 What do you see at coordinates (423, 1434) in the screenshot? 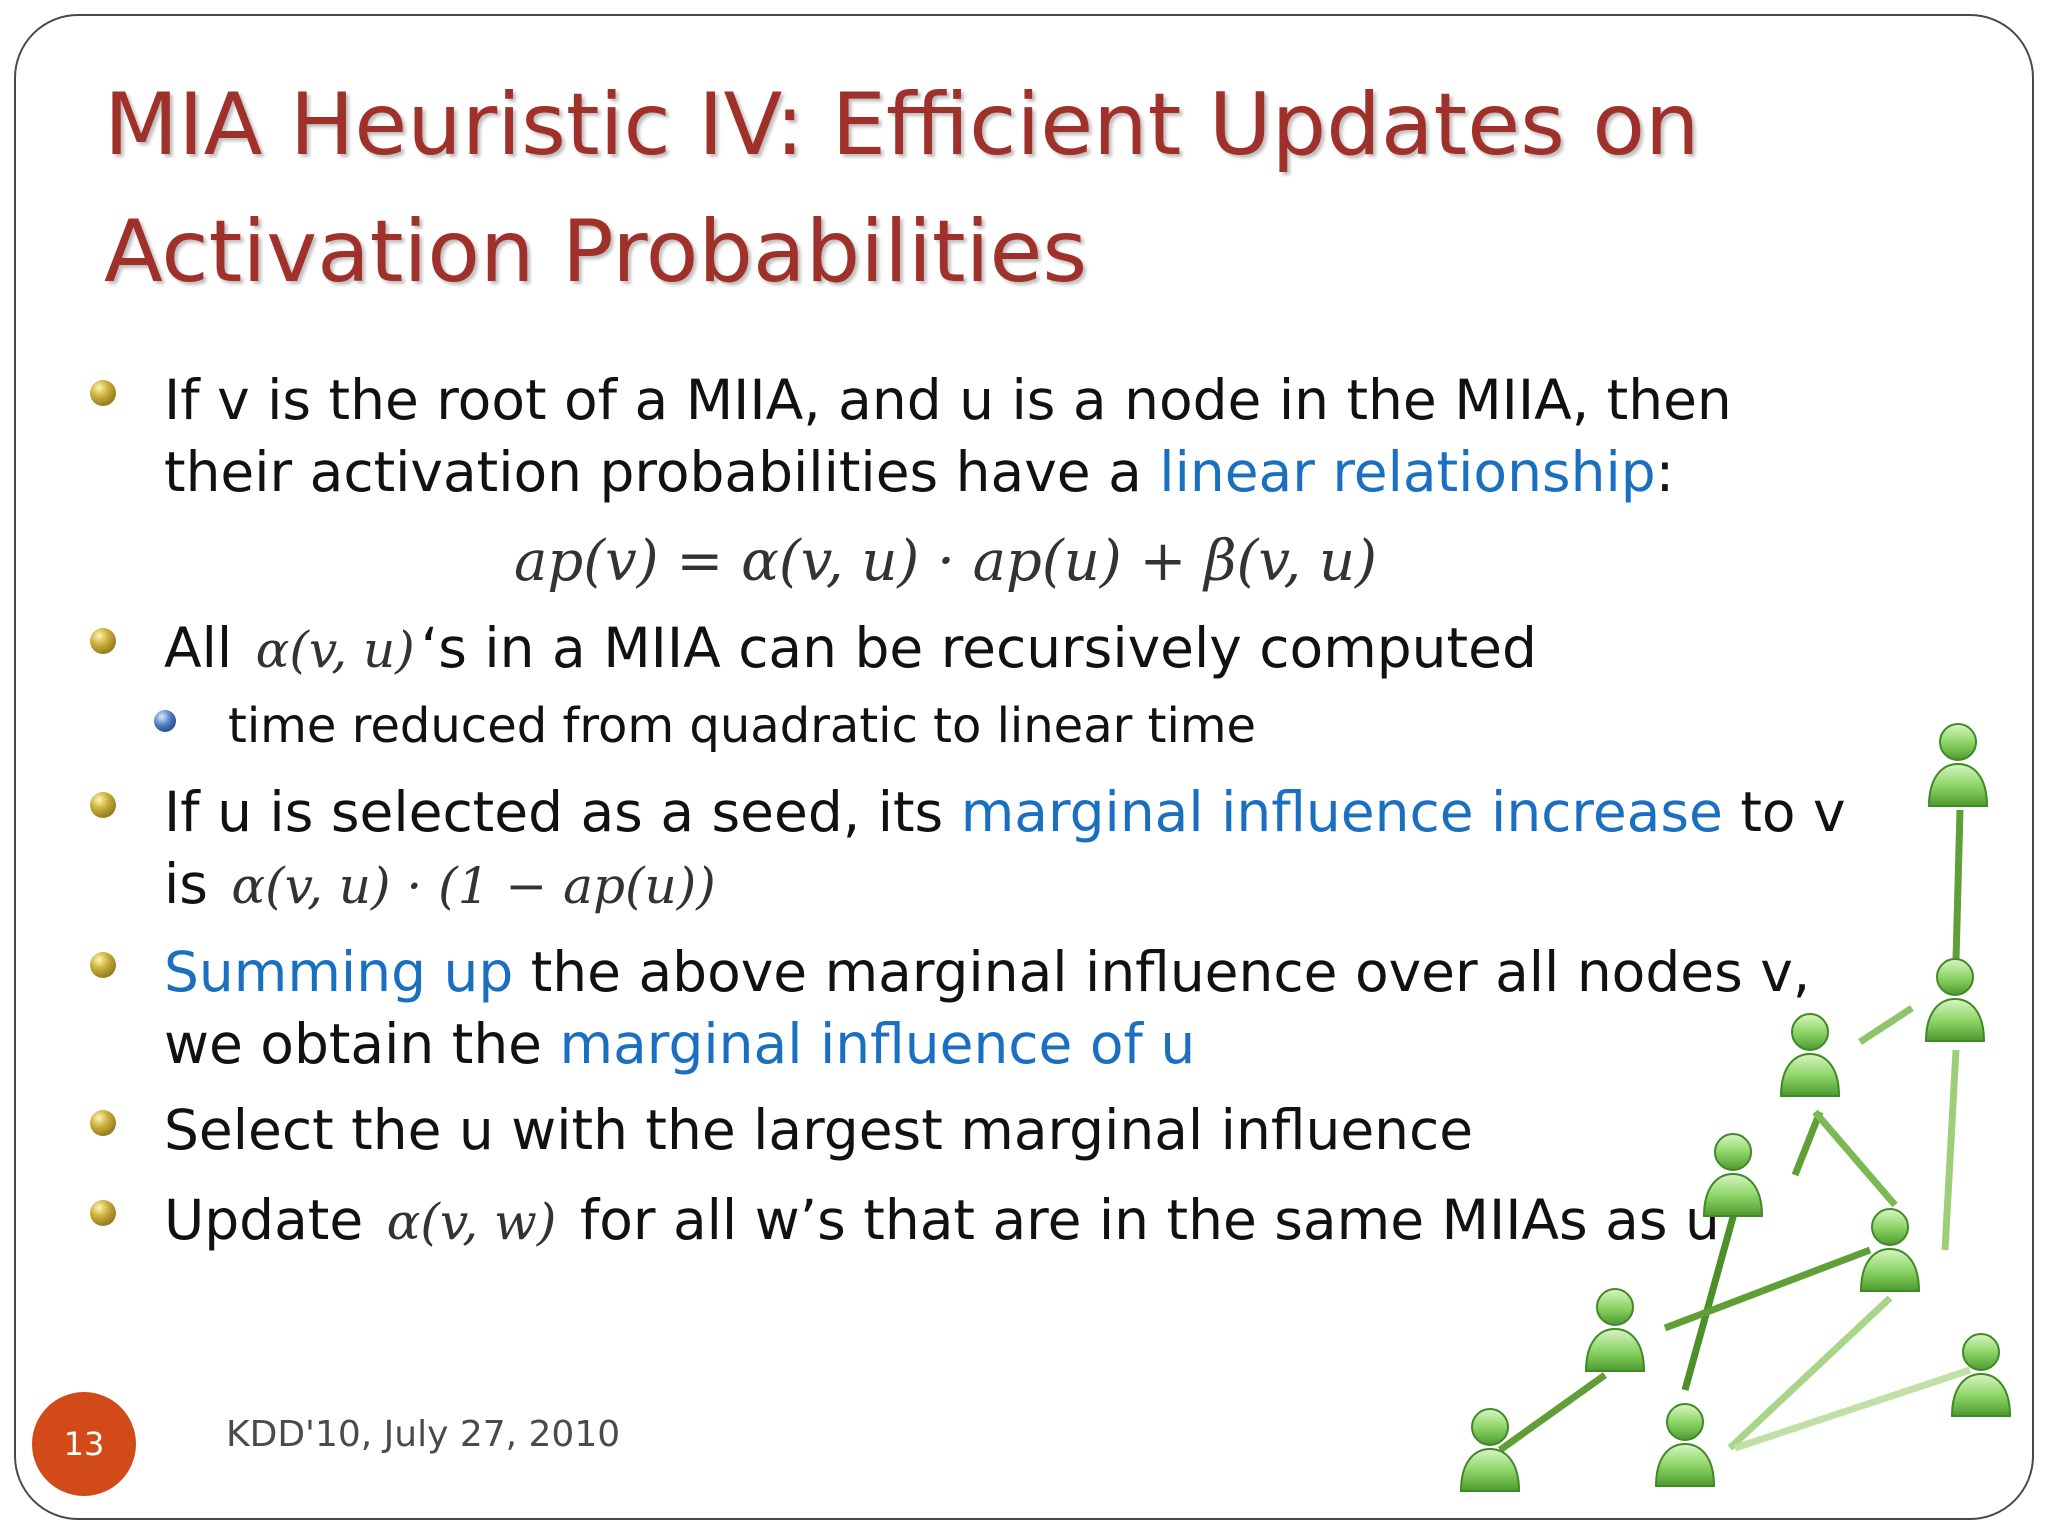
I see `footer-date: KDD'10, July 27, 2010` at bounding box center [423, 1434].